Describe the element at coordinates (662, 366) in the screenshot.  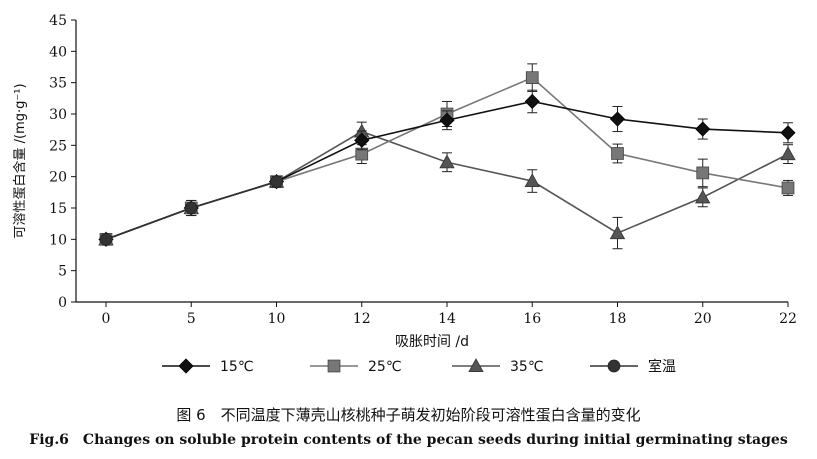
I see `legend-label: 室温` at that location.